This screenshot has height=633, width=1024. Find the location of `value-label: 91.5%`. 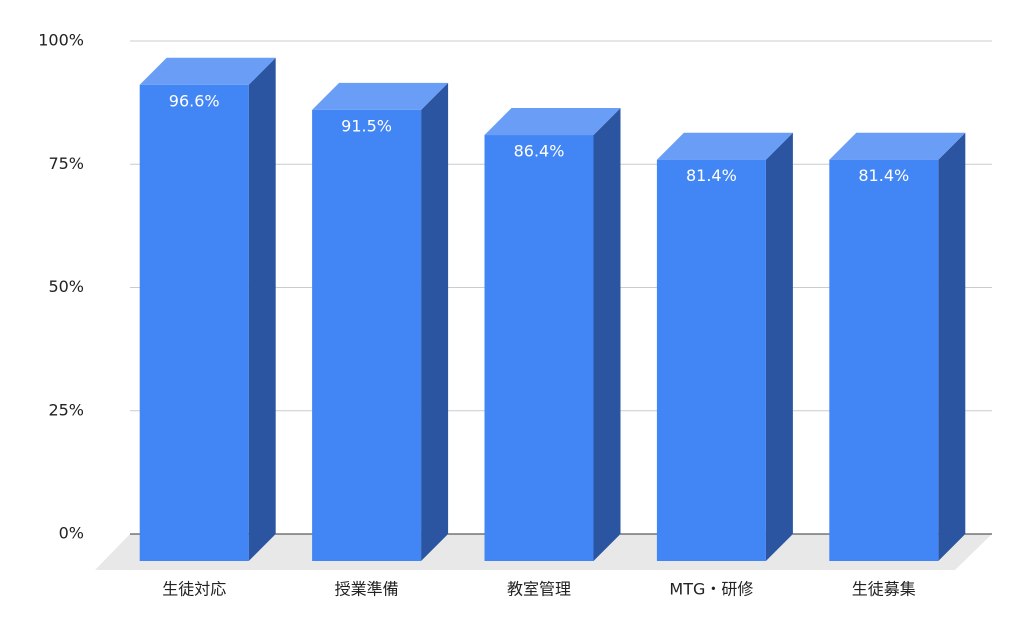

value-label: 91.5% is located at coordinates (366, 125).